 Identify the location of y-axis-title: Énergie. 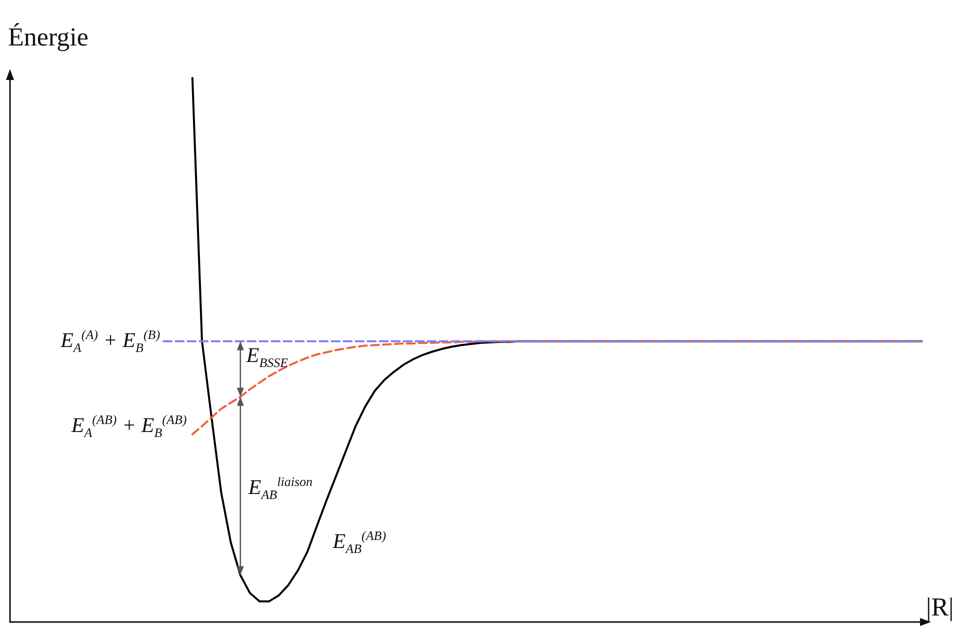
(48, 37).